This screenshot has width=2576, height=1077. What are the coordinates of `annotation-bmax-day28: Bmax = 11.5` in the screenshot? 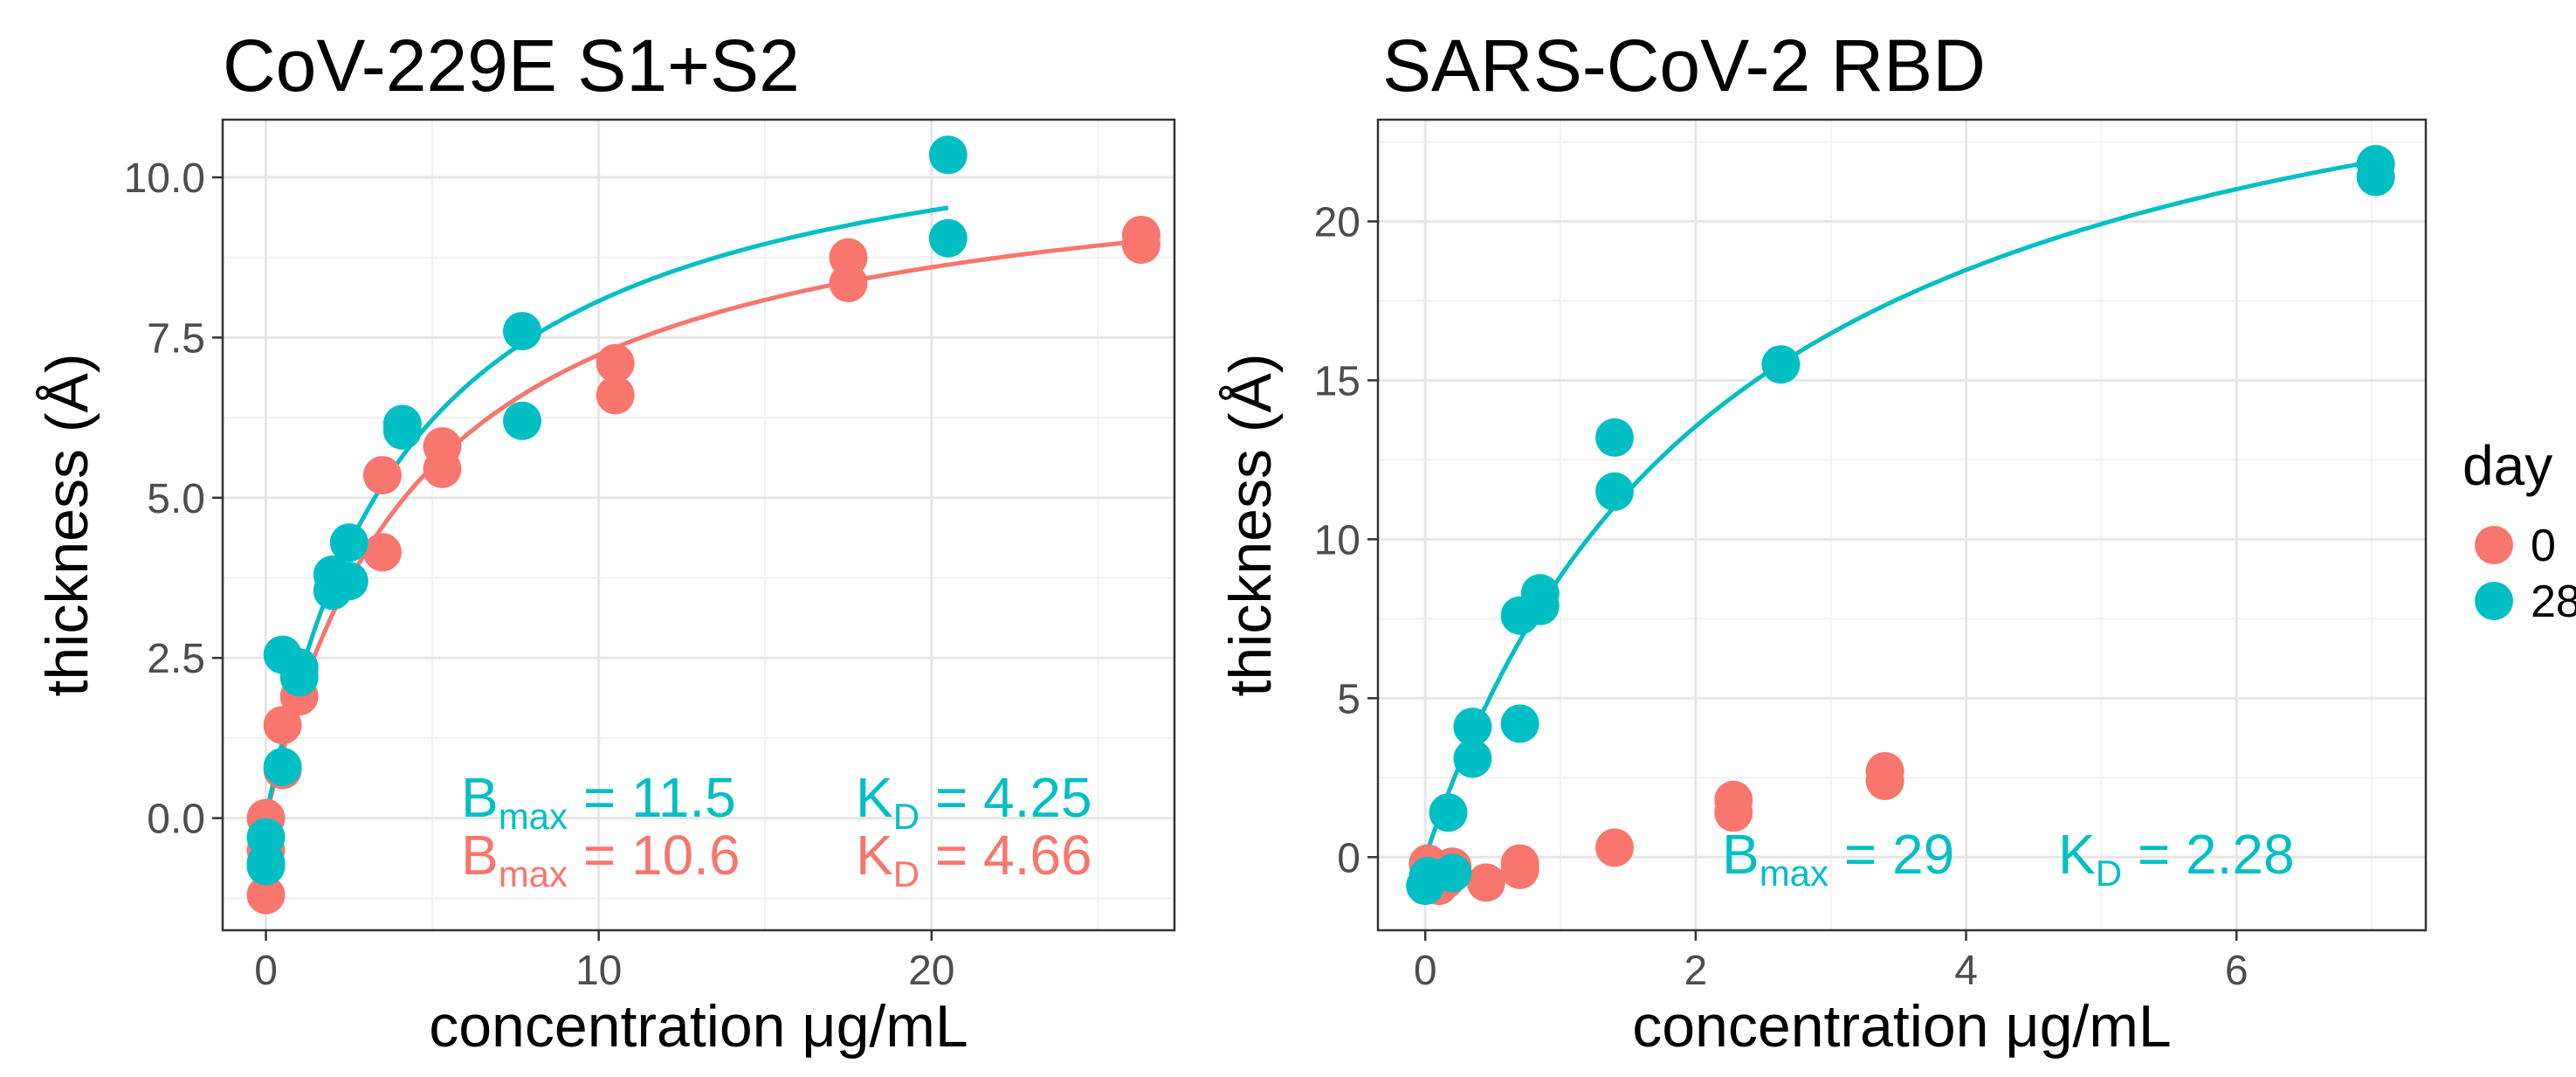 It's located at (598, 801).